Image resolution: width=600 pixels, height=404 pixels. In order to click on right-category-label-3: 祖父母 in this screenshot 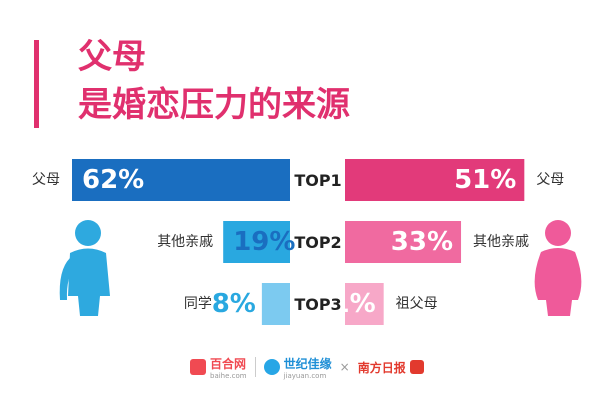, I will do `click(417, 304)`.